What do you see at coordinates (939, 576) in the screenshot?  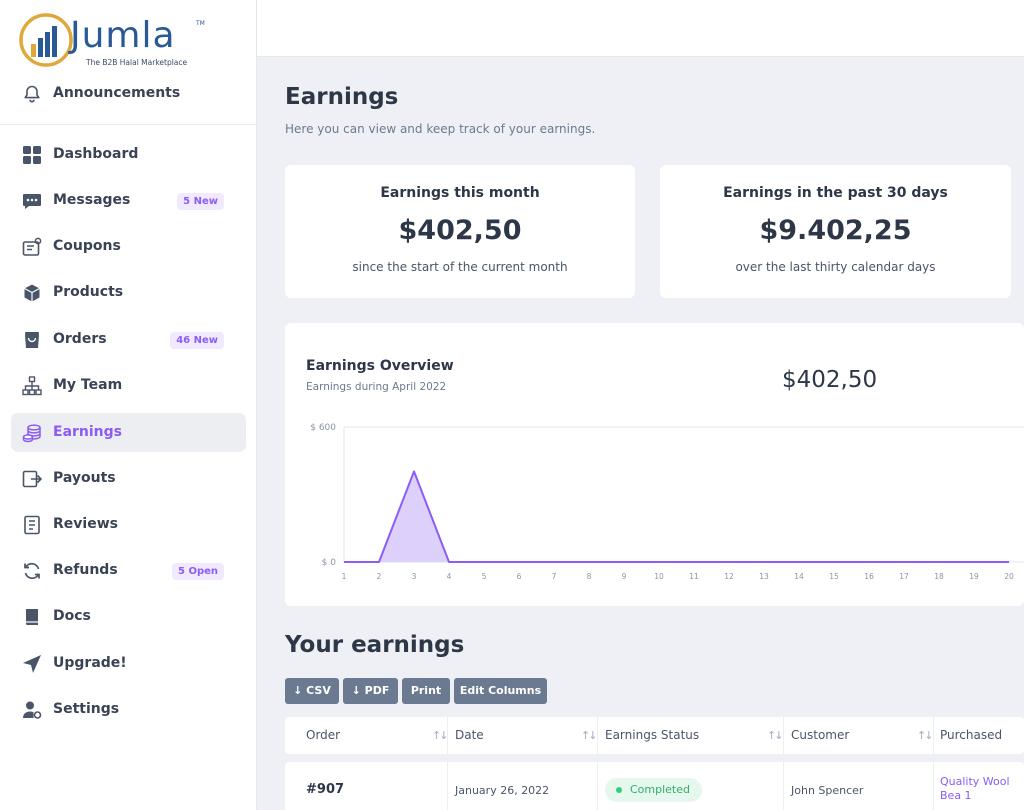 I see `x-tick-label: 18` at bounding box center [939, 576].